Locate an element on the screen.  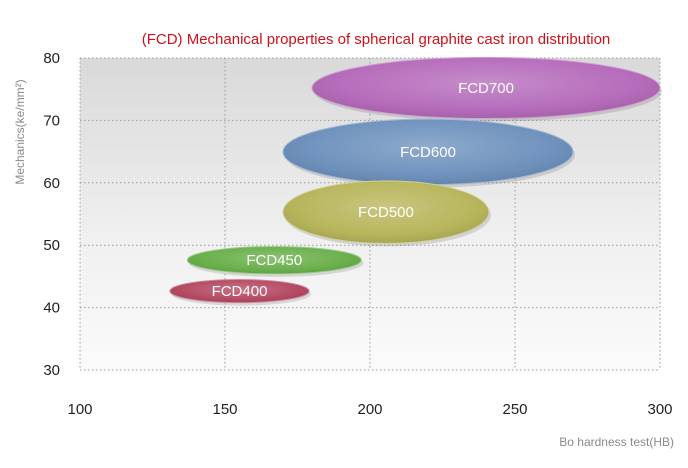
x-tick-label: 150 is located at coordinates (224, 409).